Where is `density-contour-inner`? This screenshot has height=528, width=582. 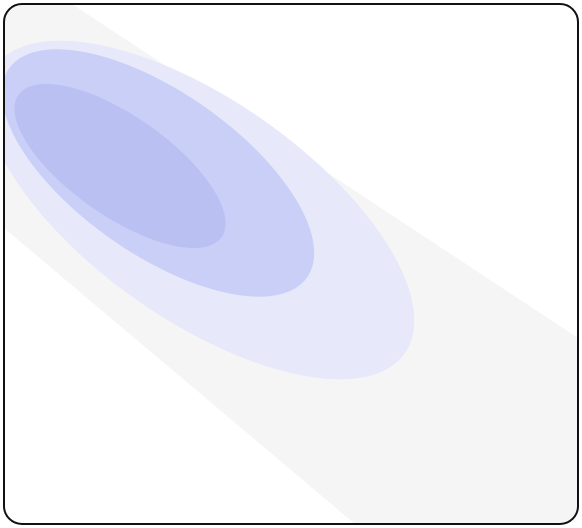 density-contour-inner is located at coordinates (120, 166).